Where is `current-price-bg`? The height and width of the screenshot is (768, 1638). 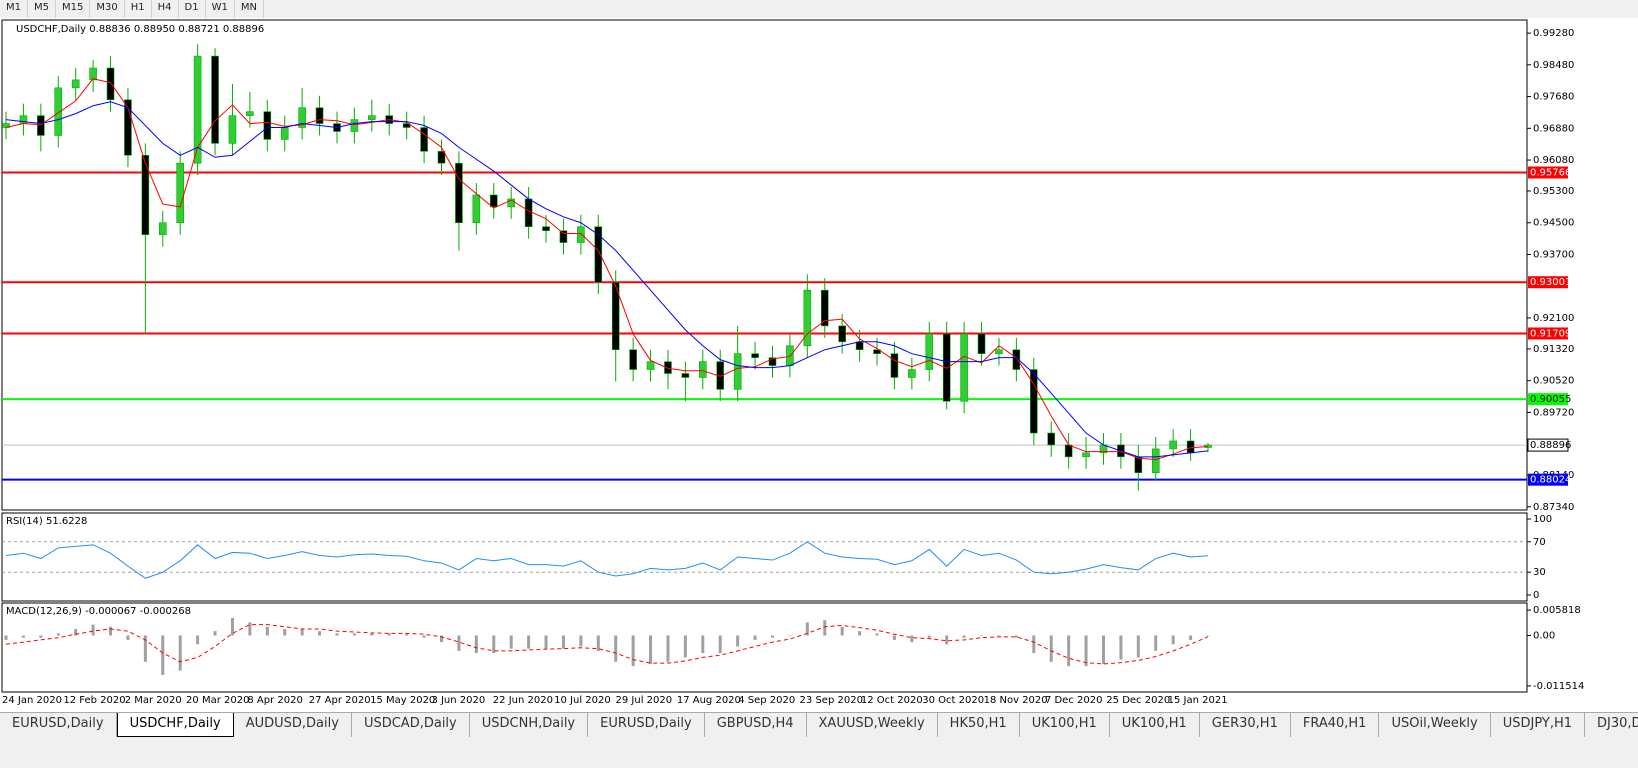 current-price-bg is located at coordinates (1548, 445).